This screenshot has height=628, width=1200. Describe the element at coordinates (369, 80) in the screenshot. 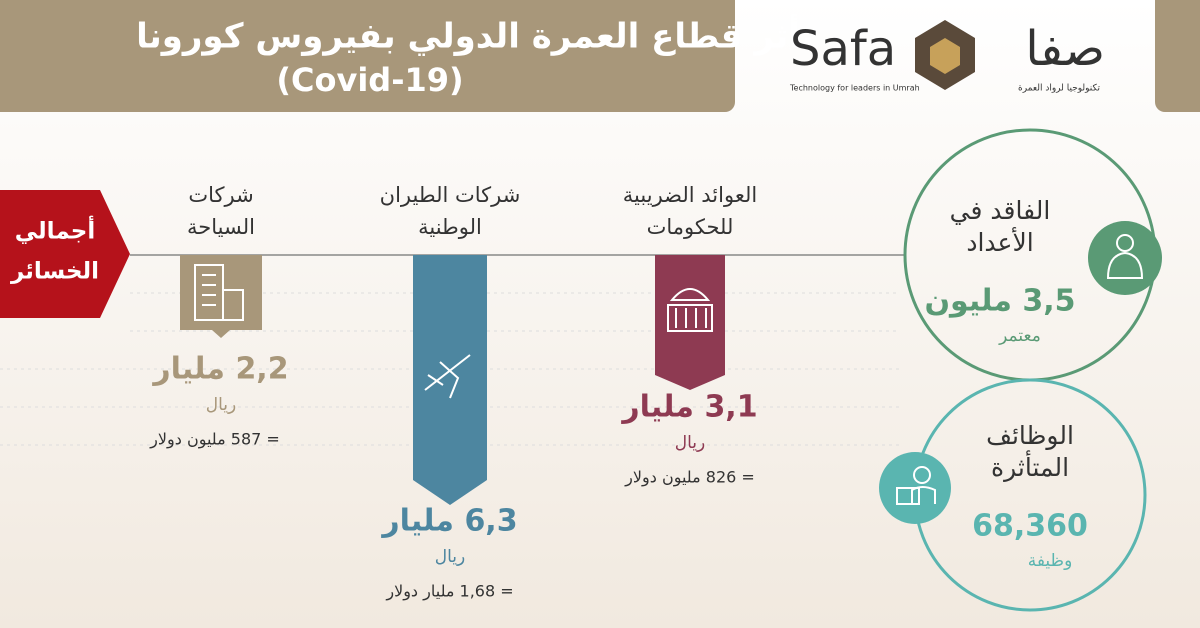

I see `subtitle: (Covid-19)` at that location.